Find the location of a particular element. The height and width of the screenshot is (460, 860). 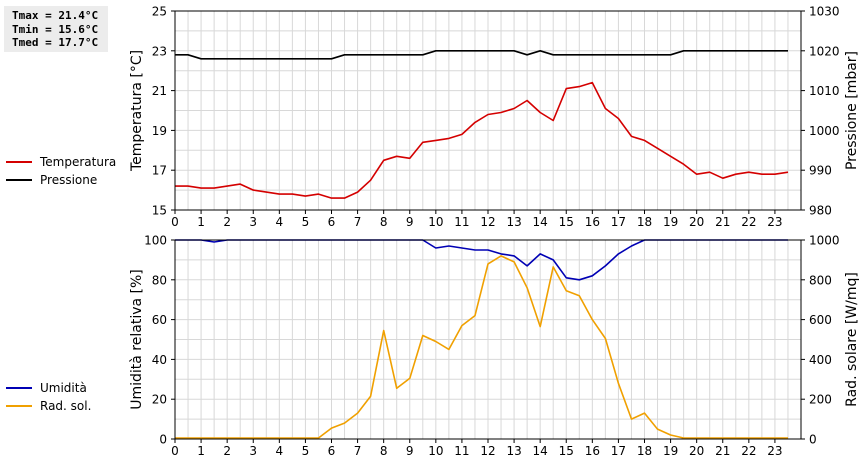

legend-label-temperature: Temperatura is located at coordinates (78, 162).